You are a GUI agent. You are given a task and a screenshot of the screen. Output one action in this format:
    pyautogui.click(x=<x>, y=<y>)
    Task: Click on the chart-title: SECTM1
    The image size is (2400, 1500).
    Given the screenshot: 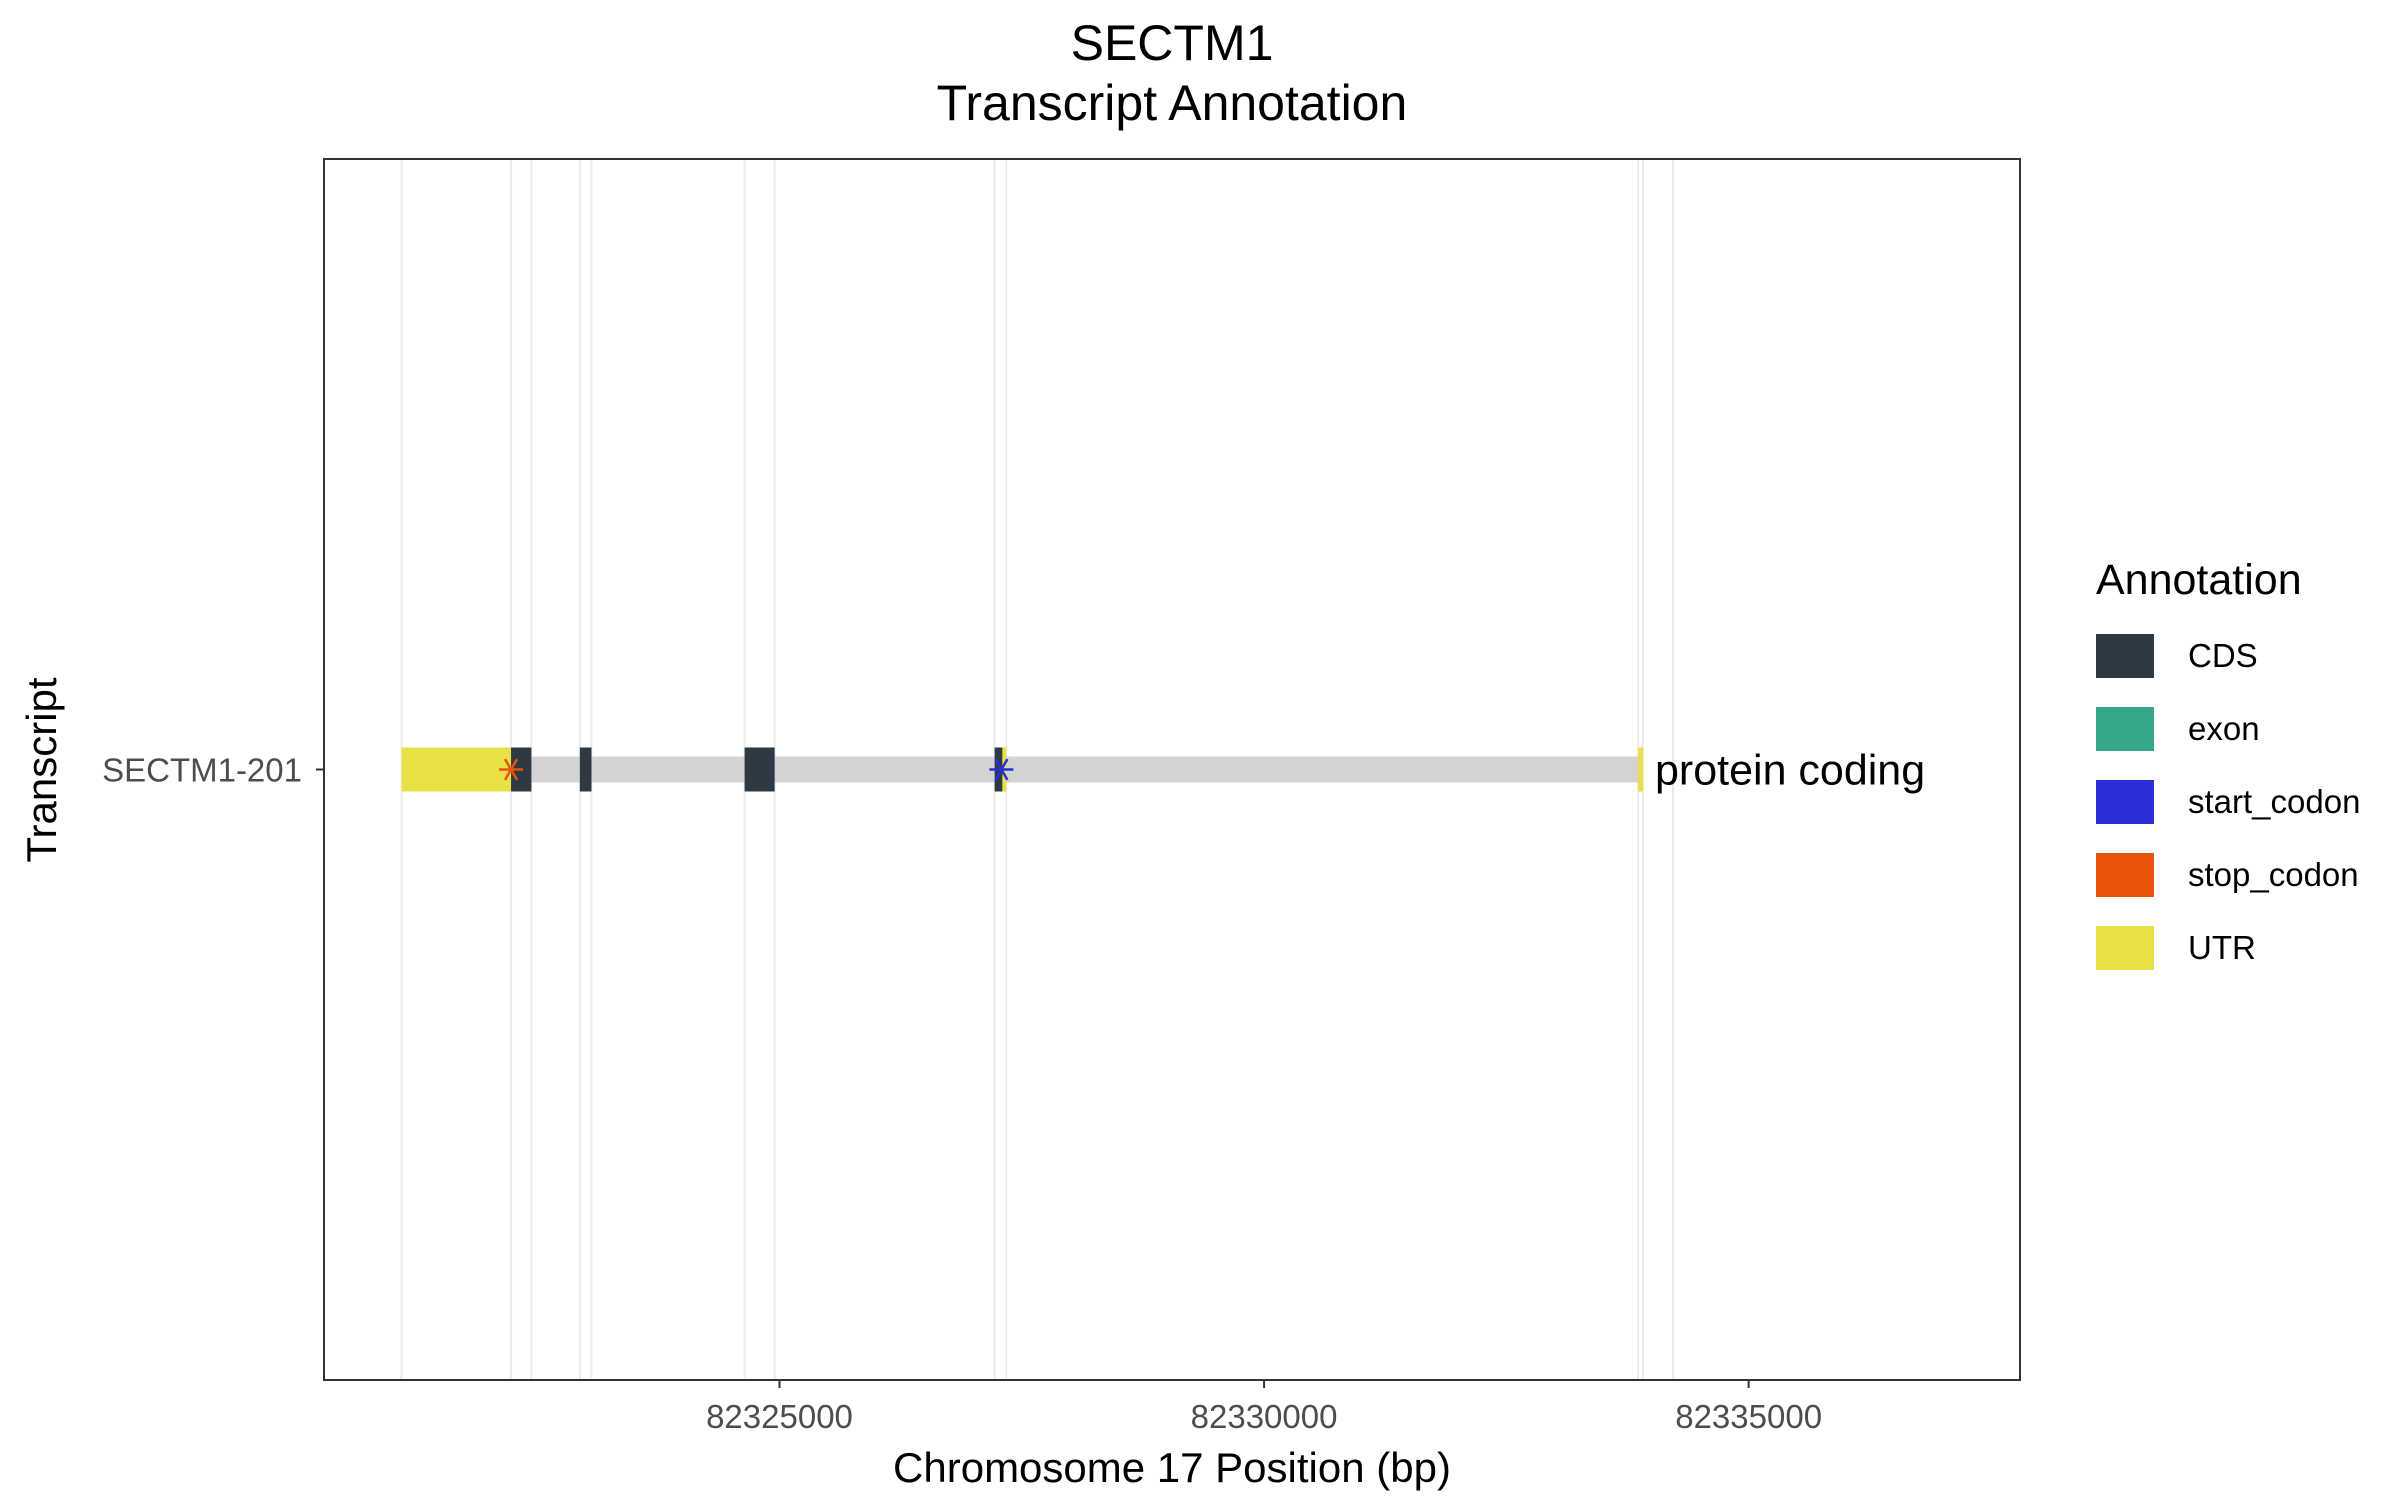 What is the action you would take?
    pyautogui.click(x=1172, y=43)
    